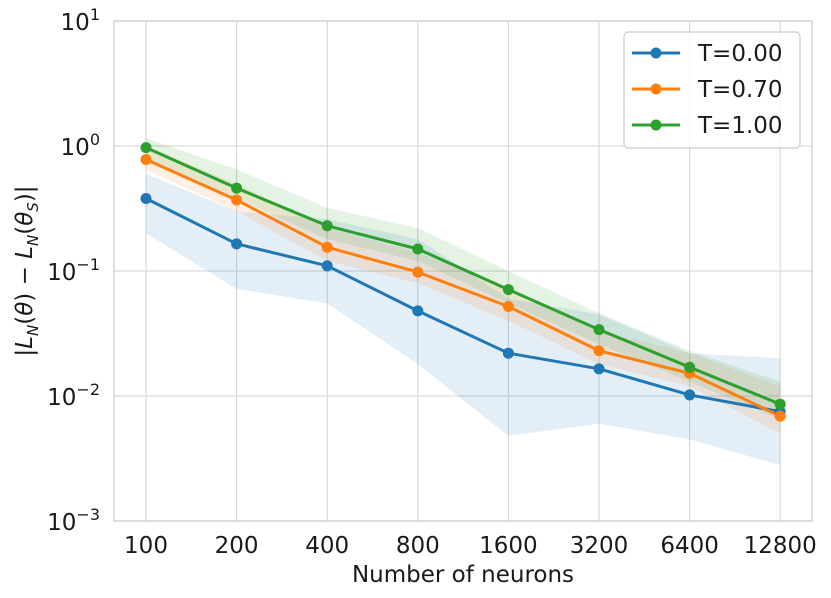  I want to click on y-tick-label: 10¹, so click(80, 20).